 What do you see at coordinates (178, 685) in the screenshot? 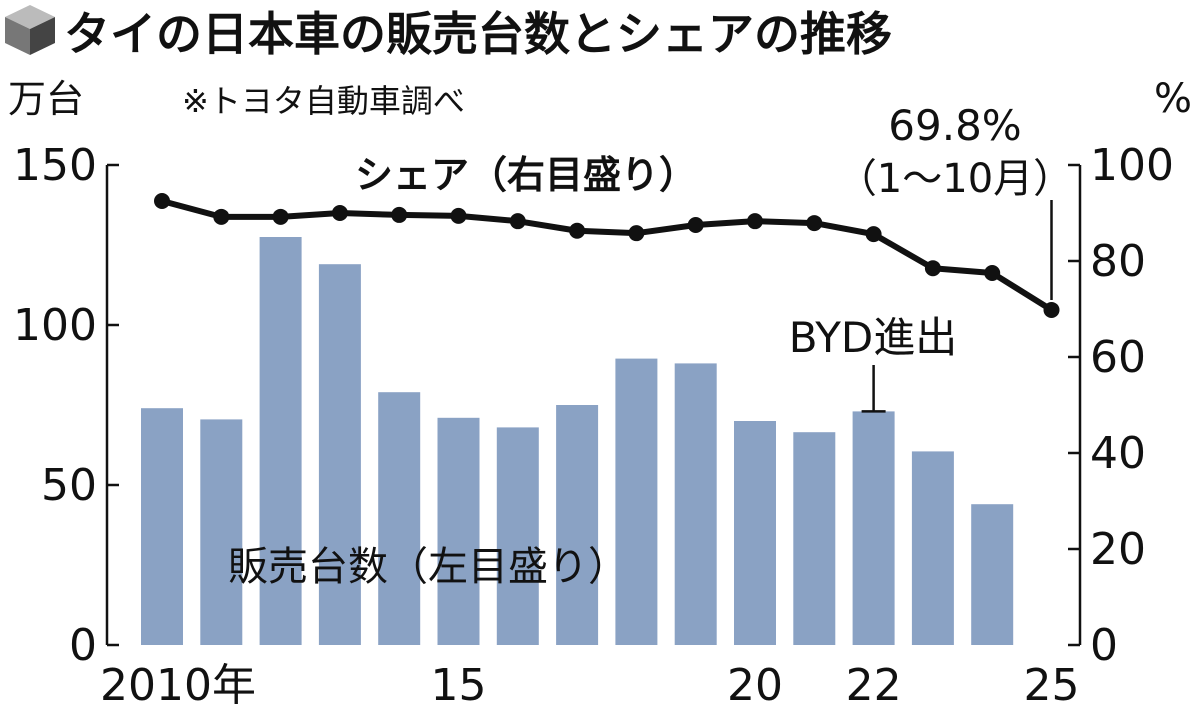
I see `x-tick-label-2010: 2010年` at bounding box center [178, 685].